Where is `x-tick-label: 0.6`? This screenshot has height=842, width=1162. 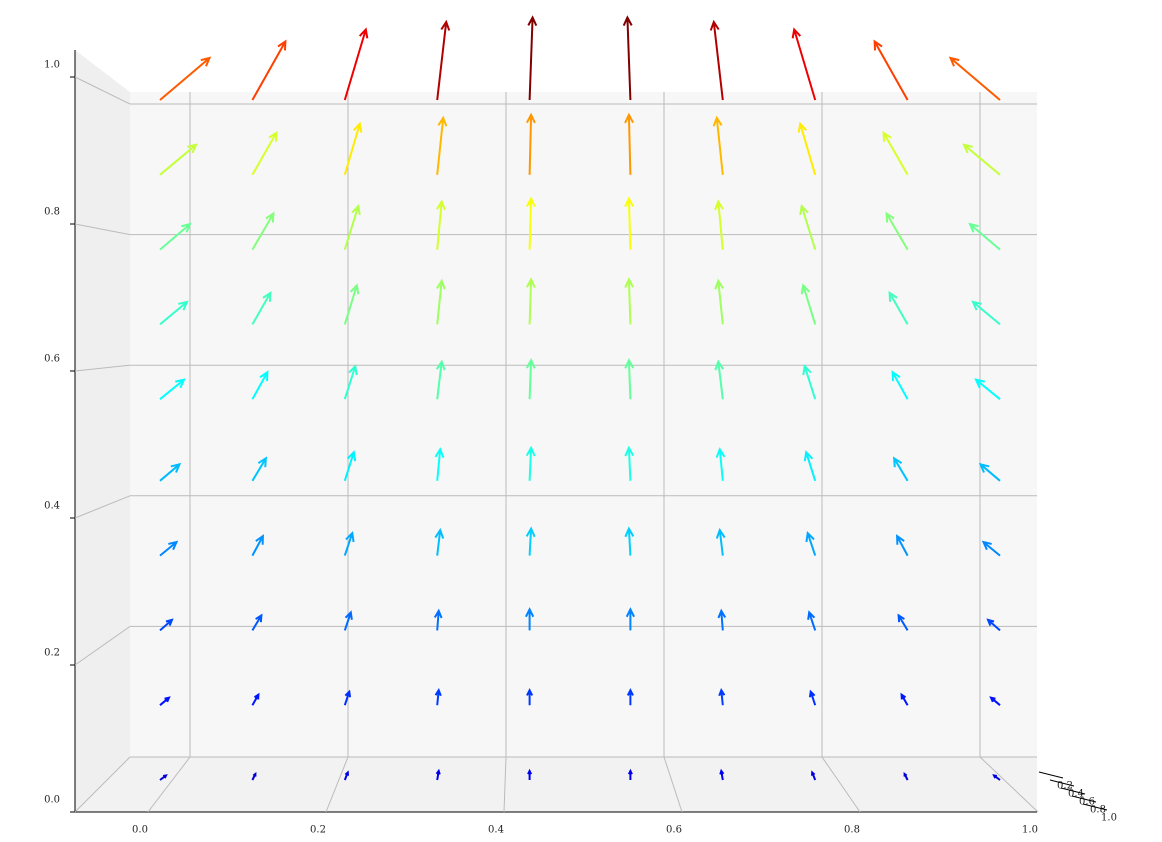
x-tick-label: 0.6 is located at coordinates (674, 830).